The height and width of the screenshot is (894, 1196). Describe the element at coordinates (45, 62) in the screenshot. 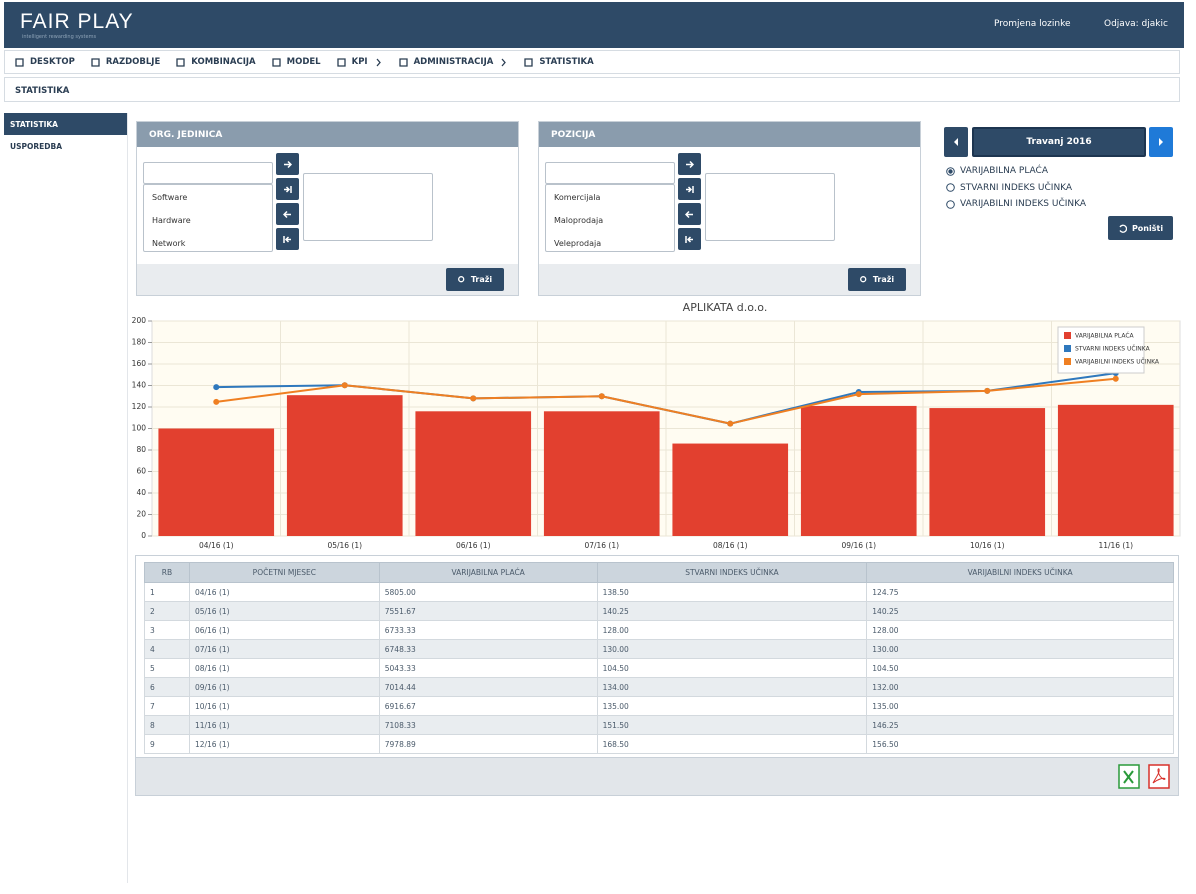

I see `nav-item: DESKTOP` at that location.